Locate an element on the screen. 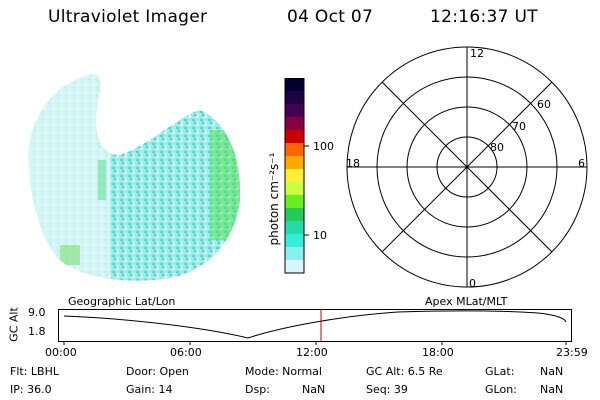 The height and width of the screenshot is (400, 600). timeline-xtick-0000: 00:00 is located at coordinates (61, 352).